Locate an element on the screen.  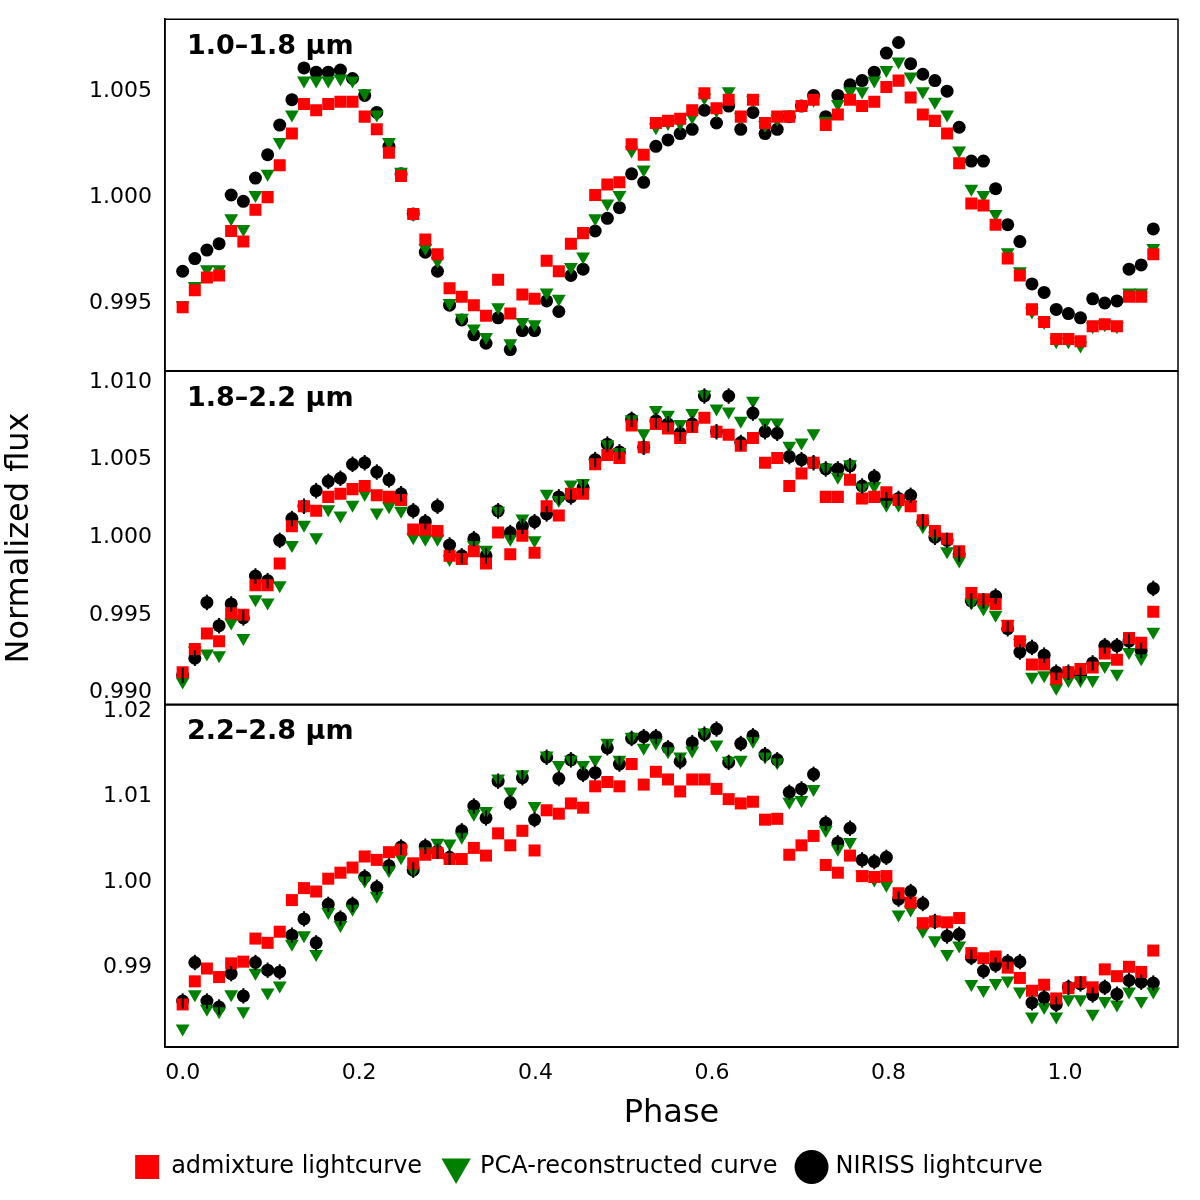
x-tick-label: 0.6 is located at coordinates (712, 1072).